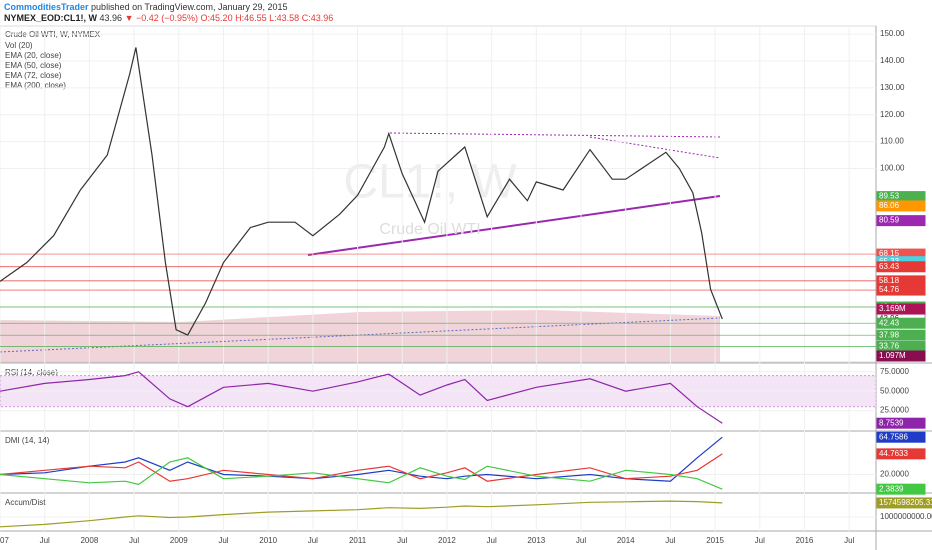  Describe the element at coordinates (317, 18) in the screenshot. I see `close: C:43.96` at that location.